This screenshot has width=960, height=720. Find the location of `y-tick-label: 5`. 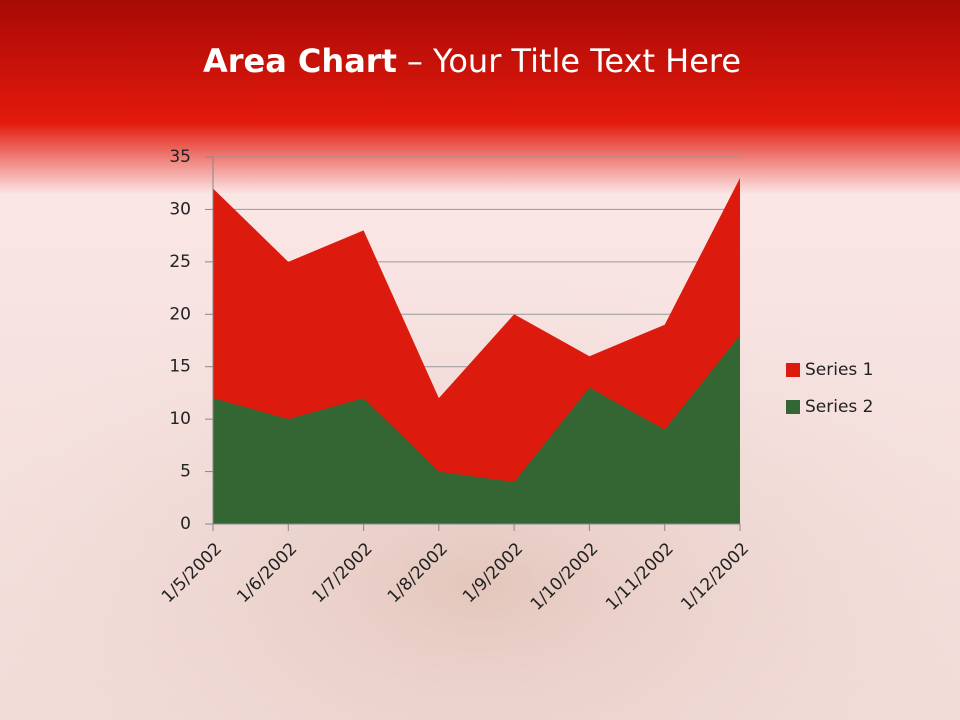

y-tick-label: 5 is located at coordinates (185, 472).